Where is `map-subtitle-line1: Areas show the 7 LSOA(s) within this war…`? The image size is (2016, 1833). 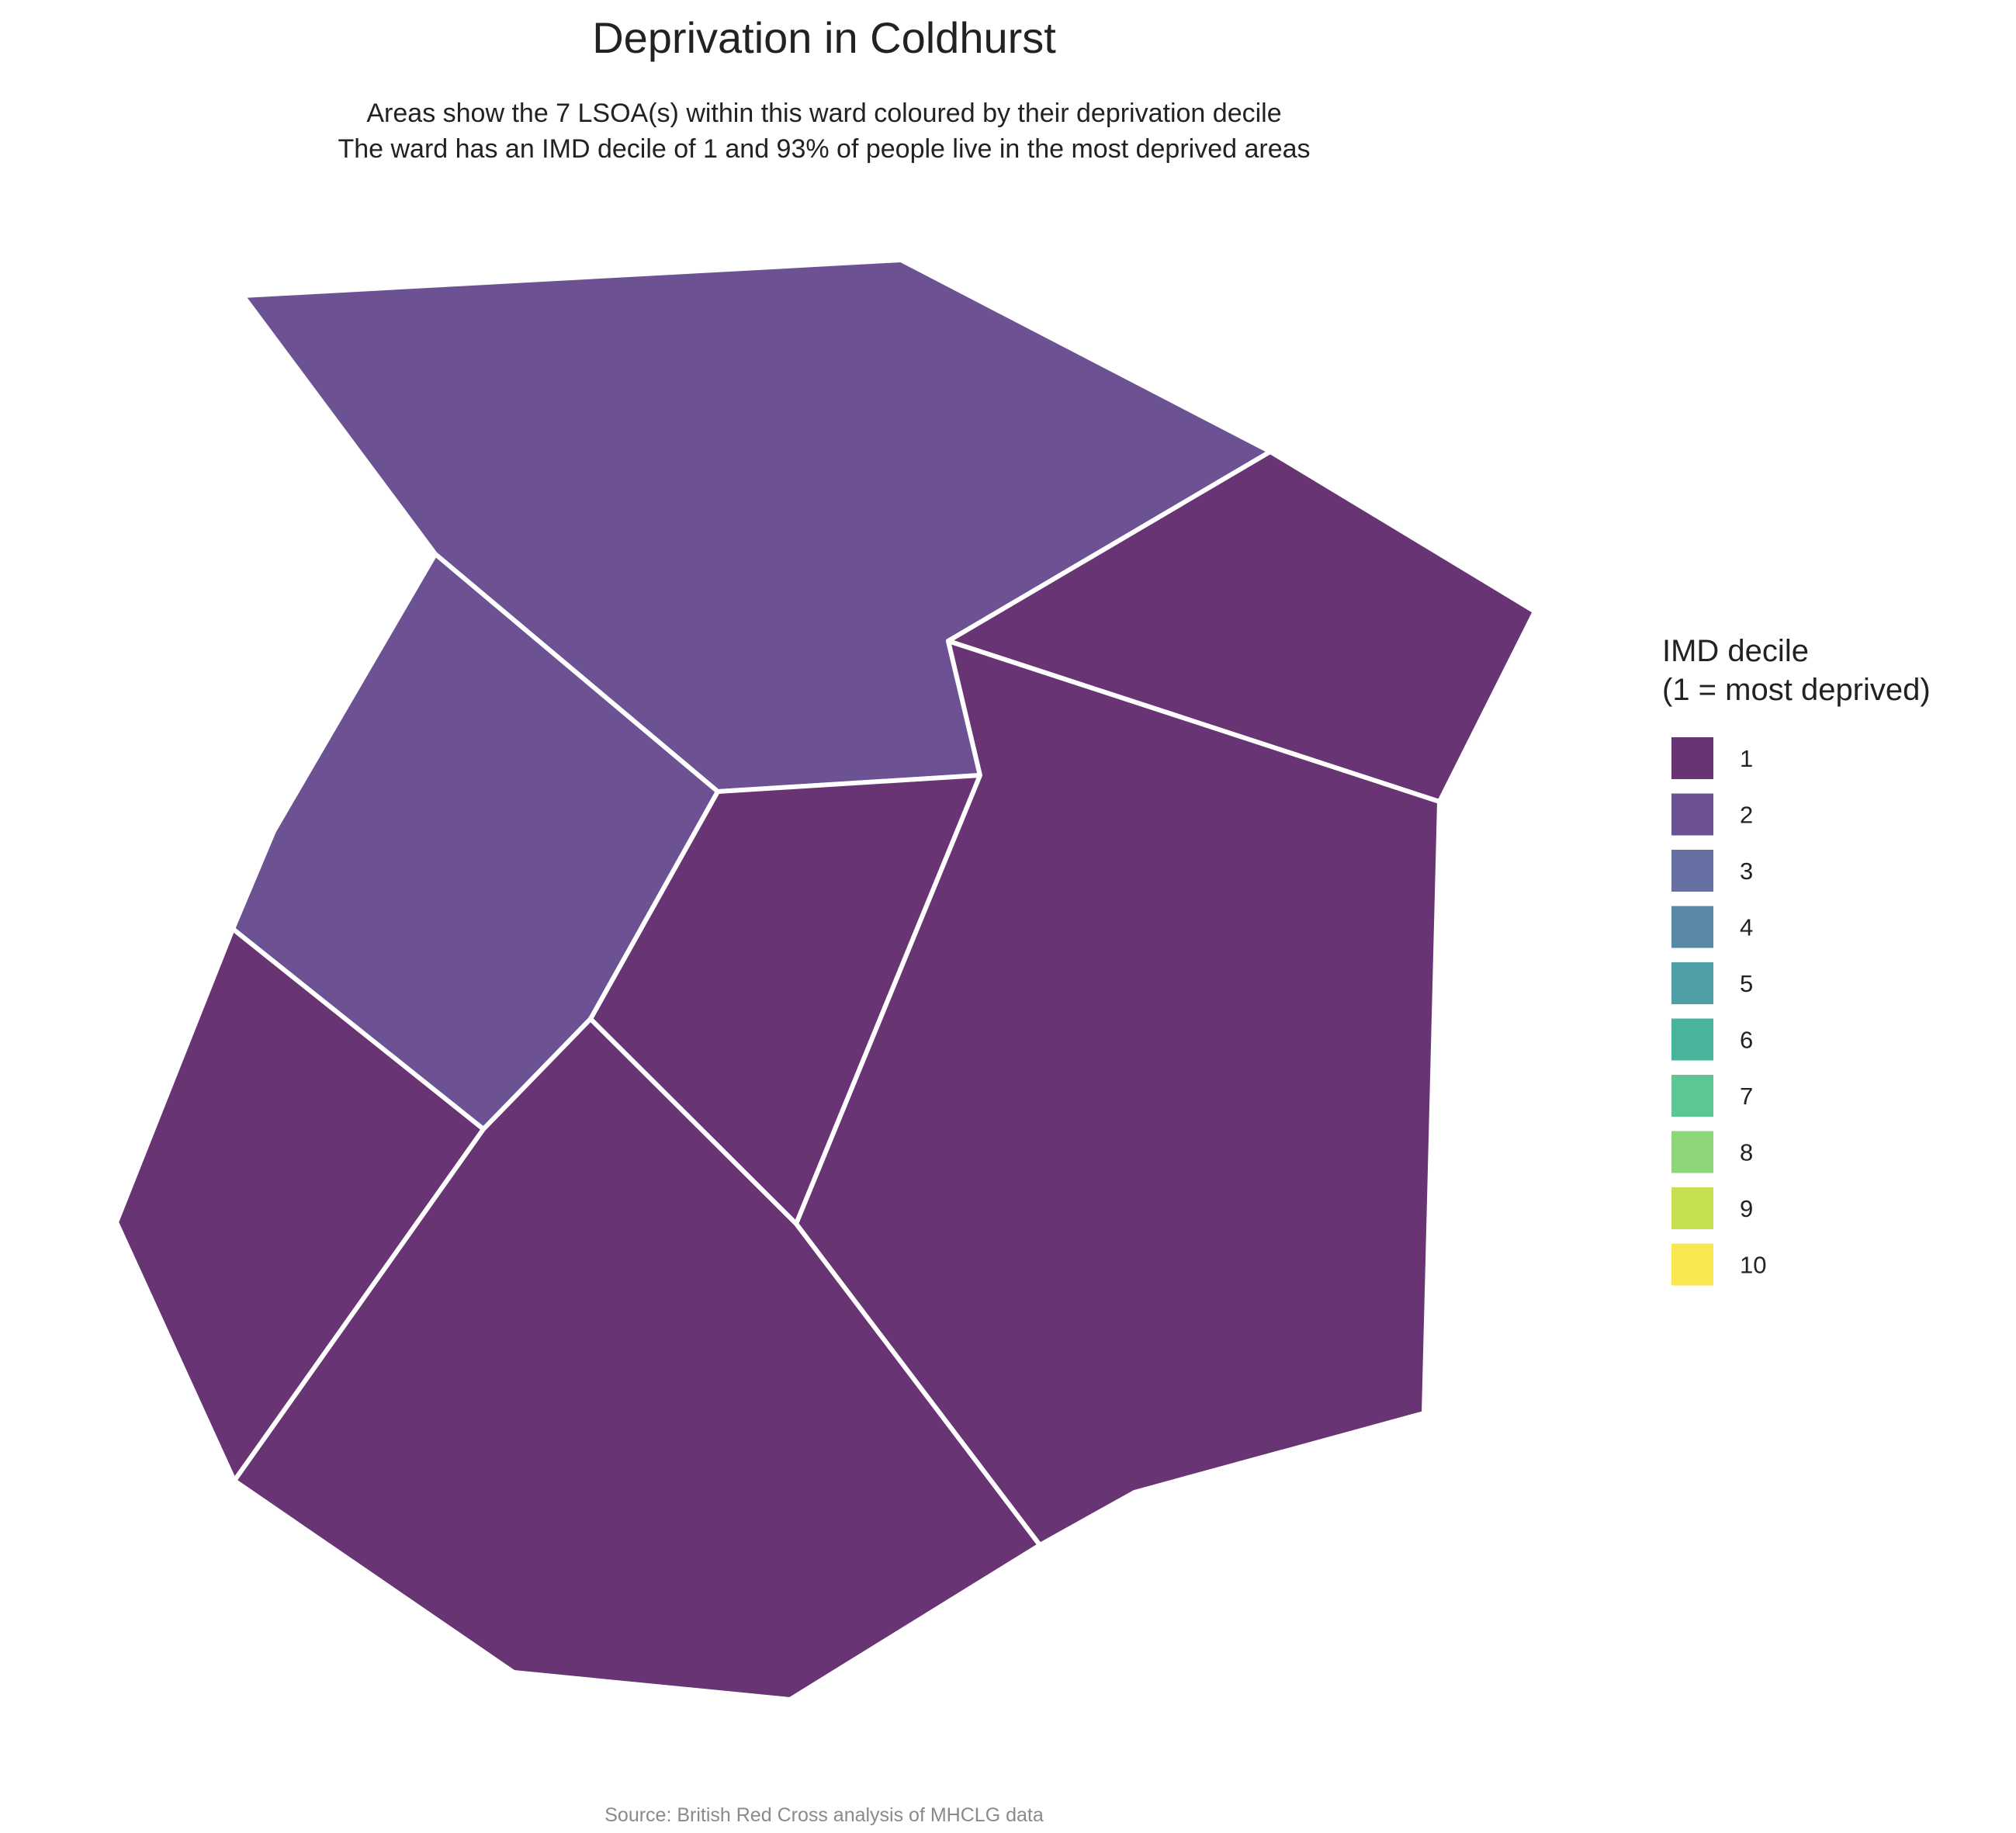 map-subtitle-line1: Areas show the 7 LSOA(s) within this war… is located at coordinates (823, 114).